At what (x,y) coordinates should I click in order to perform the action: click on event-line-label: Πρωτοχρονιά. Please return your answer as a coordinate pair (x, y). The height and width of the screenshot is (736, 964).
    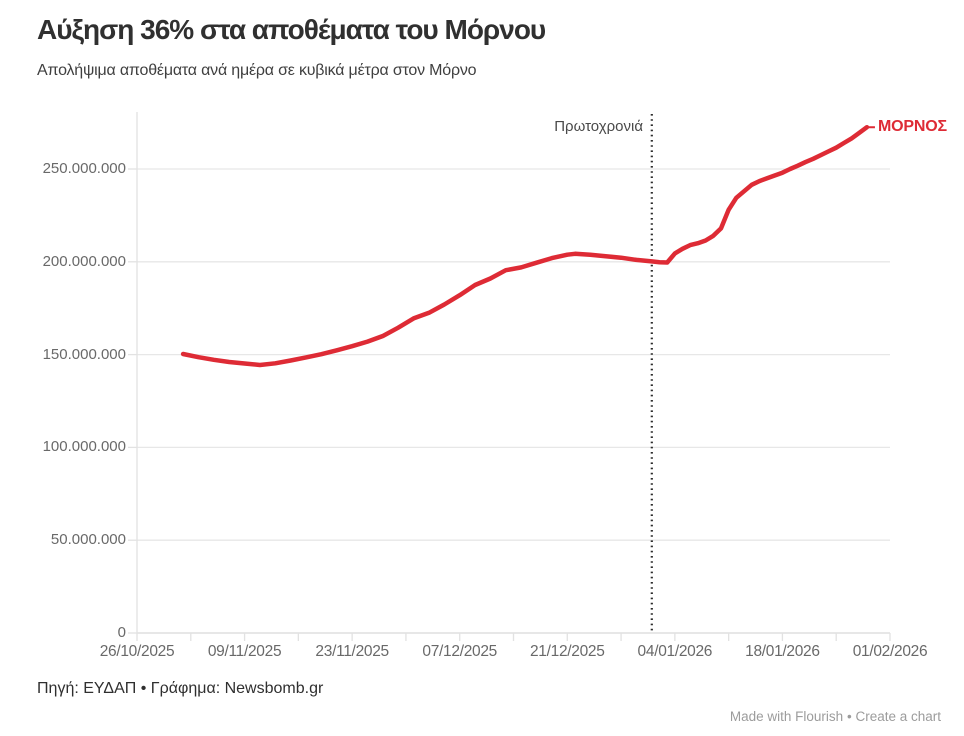
    Looking at the image, I should click on (598, 126).